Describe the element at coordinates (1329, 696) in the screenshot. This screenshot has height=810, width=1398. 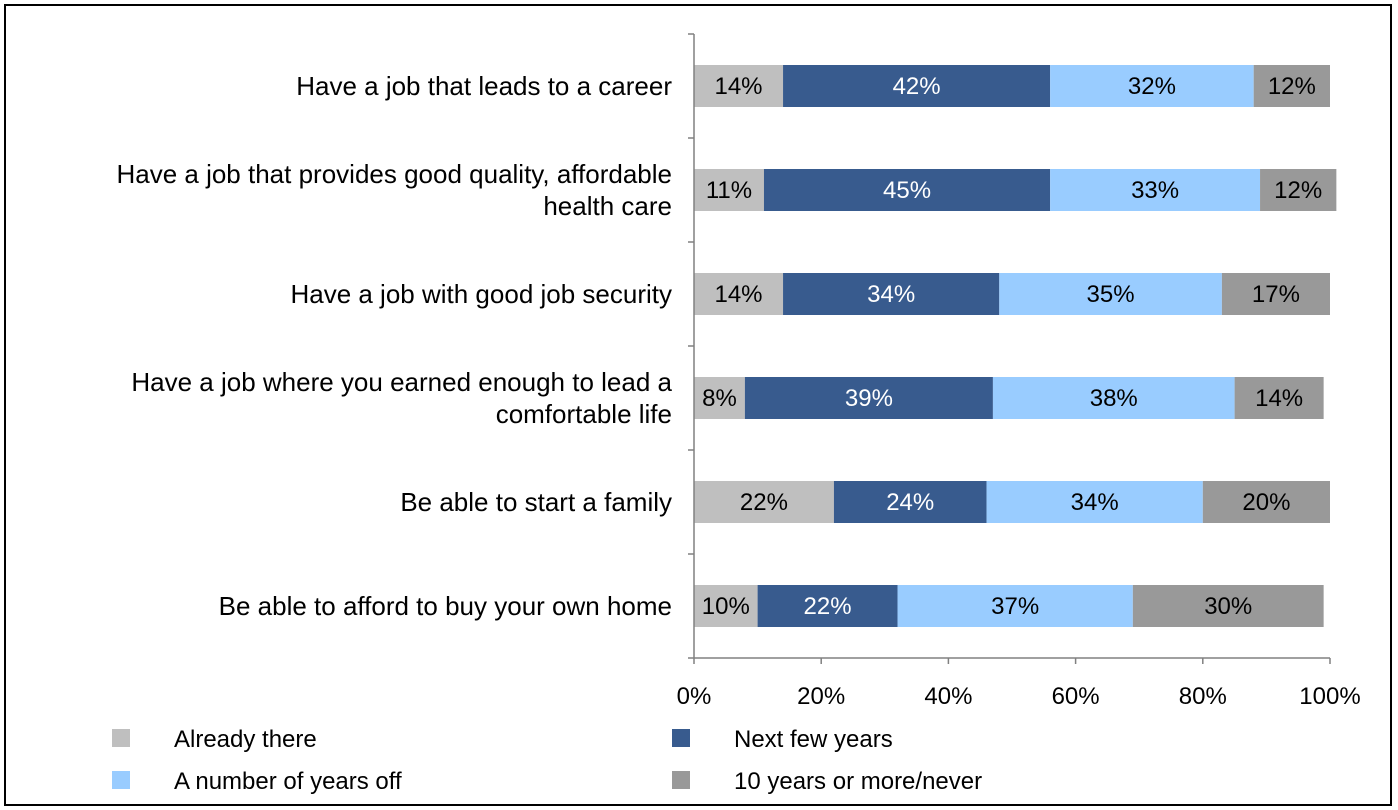
I see `x-tick-label: 100%` at that location.